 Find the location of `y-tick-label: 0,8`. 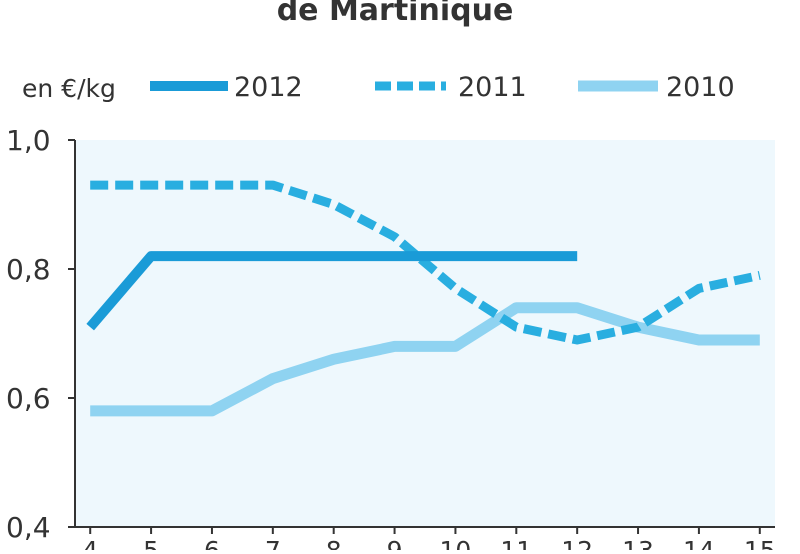

y-tick-label: 0,8 is located at coordinates (28, 269).